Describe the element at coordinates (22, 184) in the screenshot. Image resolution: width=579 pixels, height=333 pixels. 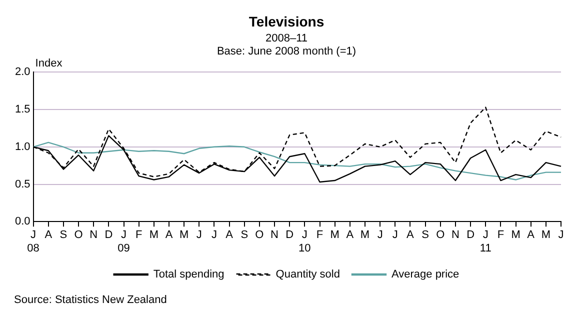
I see `y-tick-label: 0.5` at that location.